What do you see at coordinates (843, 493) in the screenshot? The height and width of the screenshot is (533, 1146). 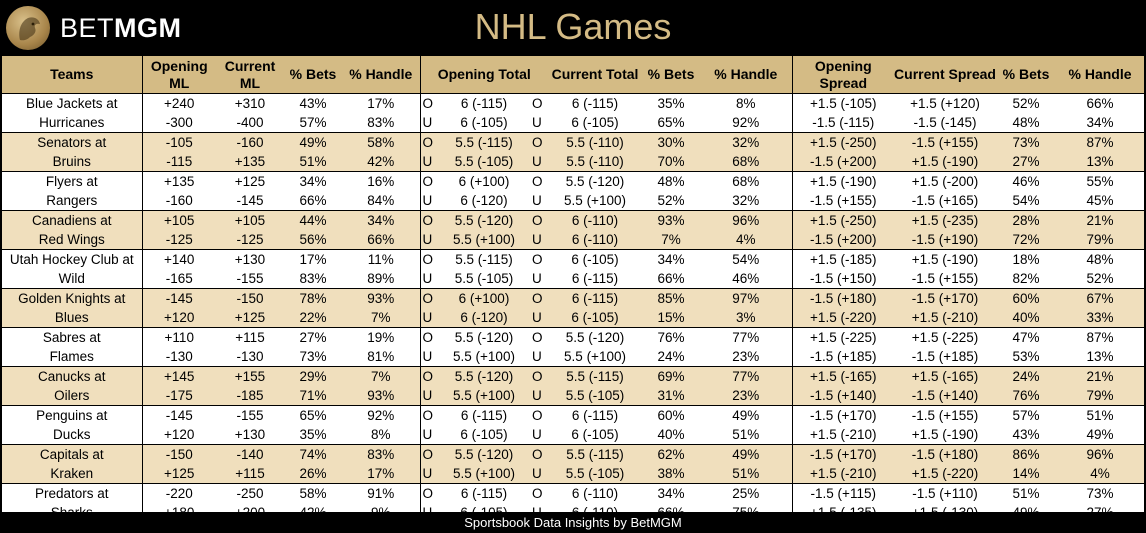 I see `opening-spread-cell: -1.5 (+115)` at bounding box center [843, 493].